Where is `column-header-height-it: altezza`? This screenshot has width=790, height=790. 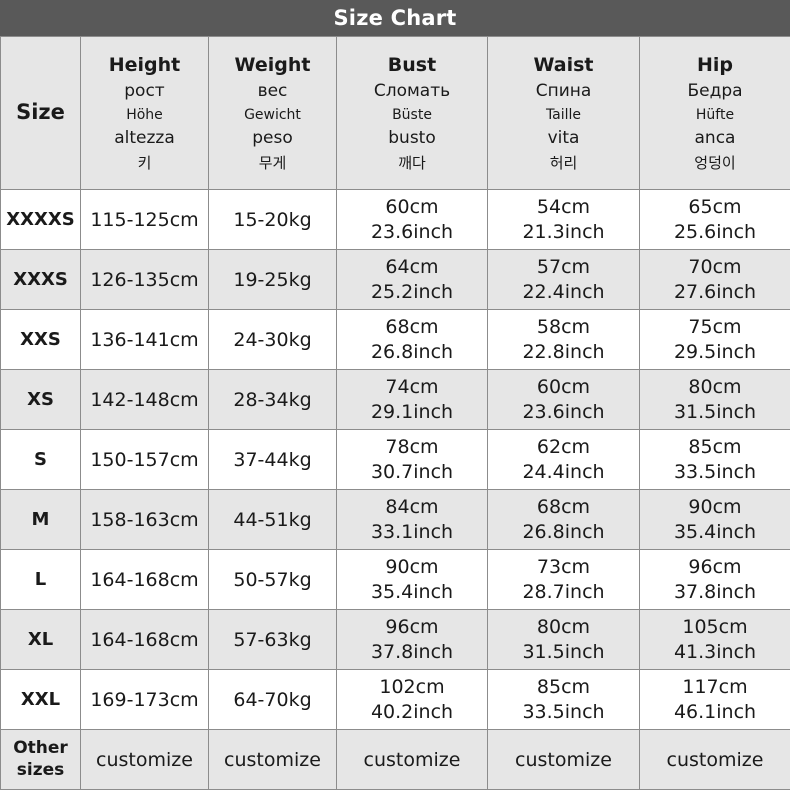
column-header-height-it: altezza is located at coordinates (144, 139).